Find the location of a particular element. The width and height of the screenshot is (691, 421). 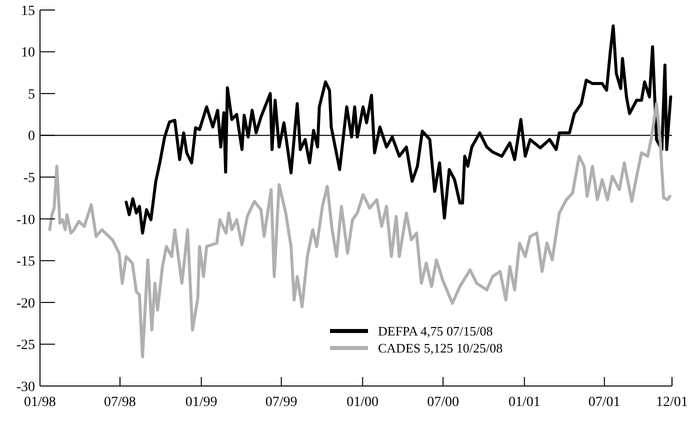

x-tick-label: 01/00 is located at coordinates (362, 402).